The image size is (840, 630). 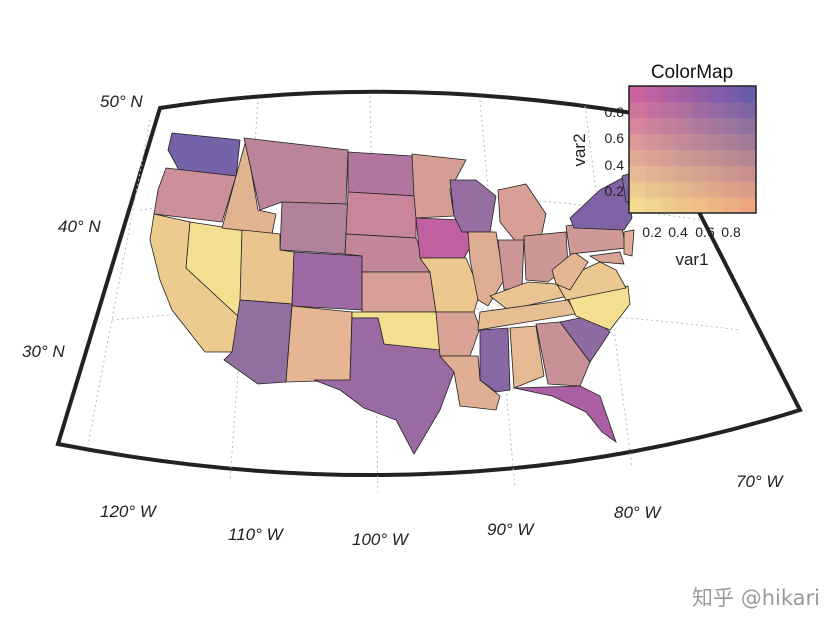 What do you see at coordinates (615, 191) in the screenshot?
I see `colormap-ytick: 0.2` at bounding box center [615, 191].